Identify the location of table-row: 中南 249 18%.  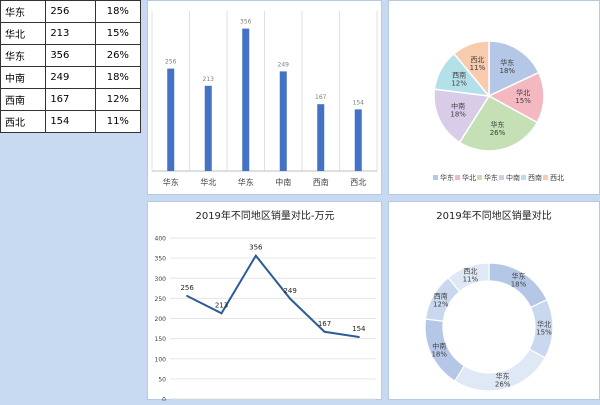
(71, 77).